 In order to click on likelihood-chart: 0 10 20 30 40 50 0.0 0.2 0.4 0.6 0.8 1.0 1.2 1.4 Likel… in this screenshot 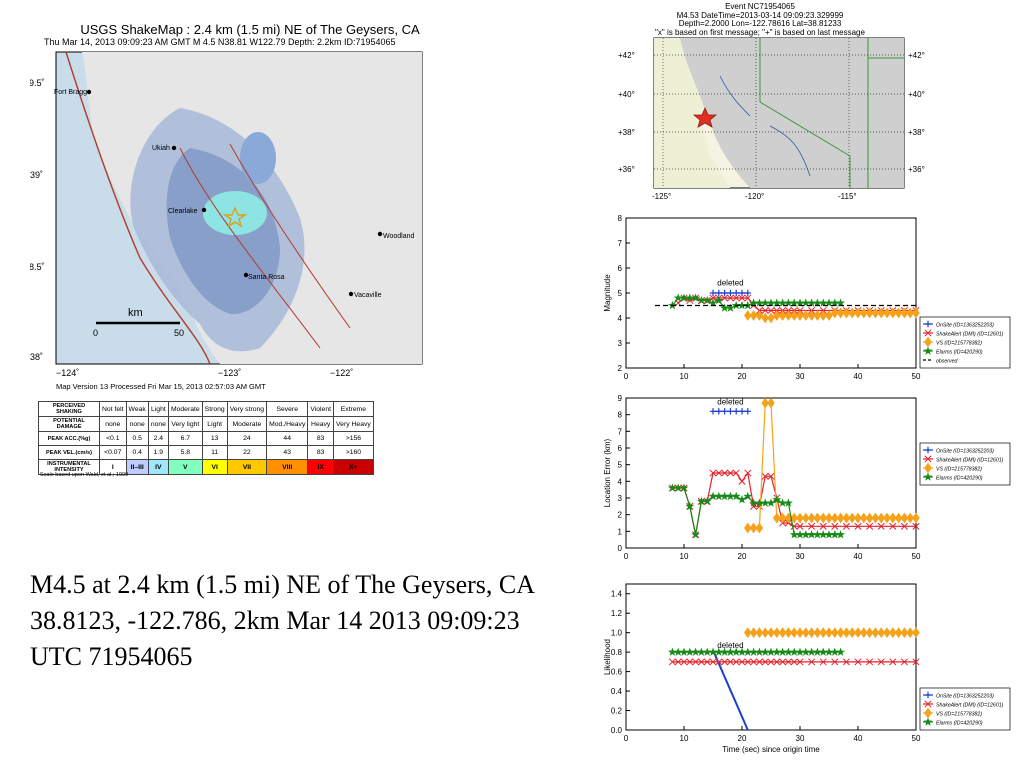, I will do `click(807, 668)`.